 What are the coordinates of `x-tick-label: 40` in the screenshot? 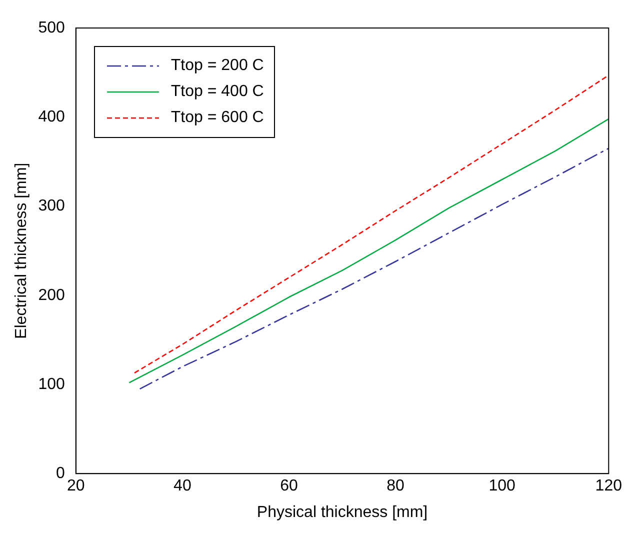 It's located at (183, 486).